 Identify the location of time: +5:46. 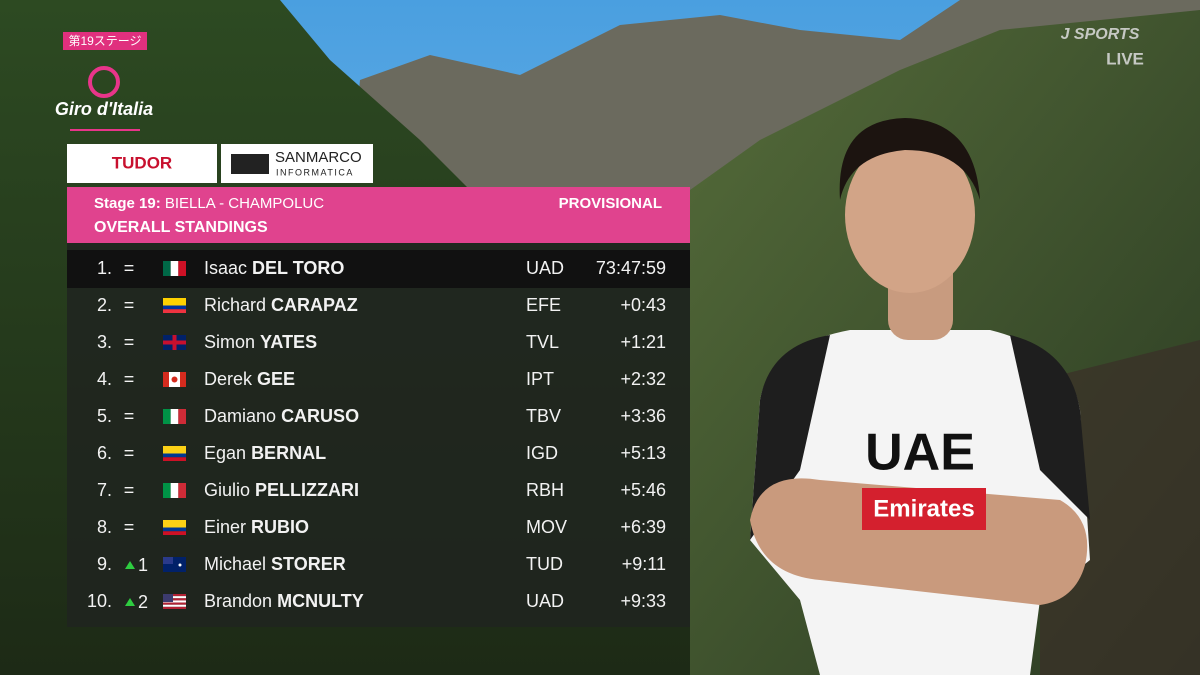
(643, 490).